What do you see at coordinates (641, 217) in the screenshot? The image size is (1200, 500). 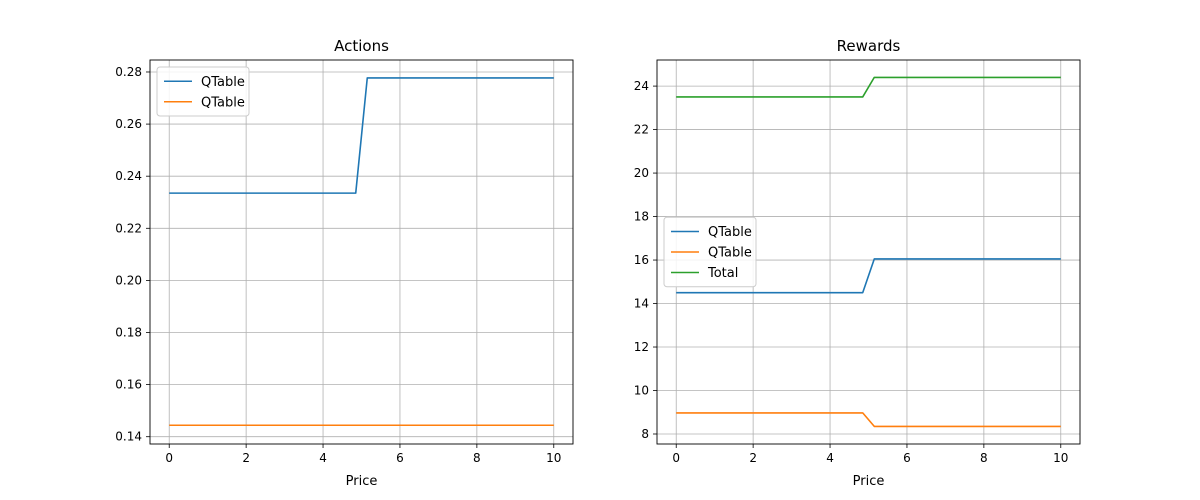 I see `y-tick-label: 18` at bounding box center [641, 217].